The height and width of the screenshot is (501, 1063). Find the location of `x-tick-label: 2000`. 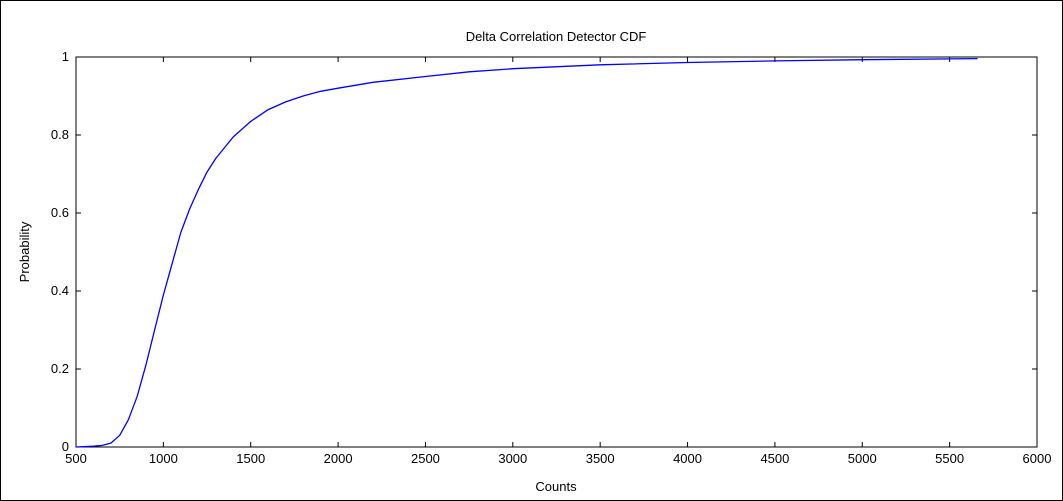

x-tick-label: 2000 is located at coordinates (338, 458).